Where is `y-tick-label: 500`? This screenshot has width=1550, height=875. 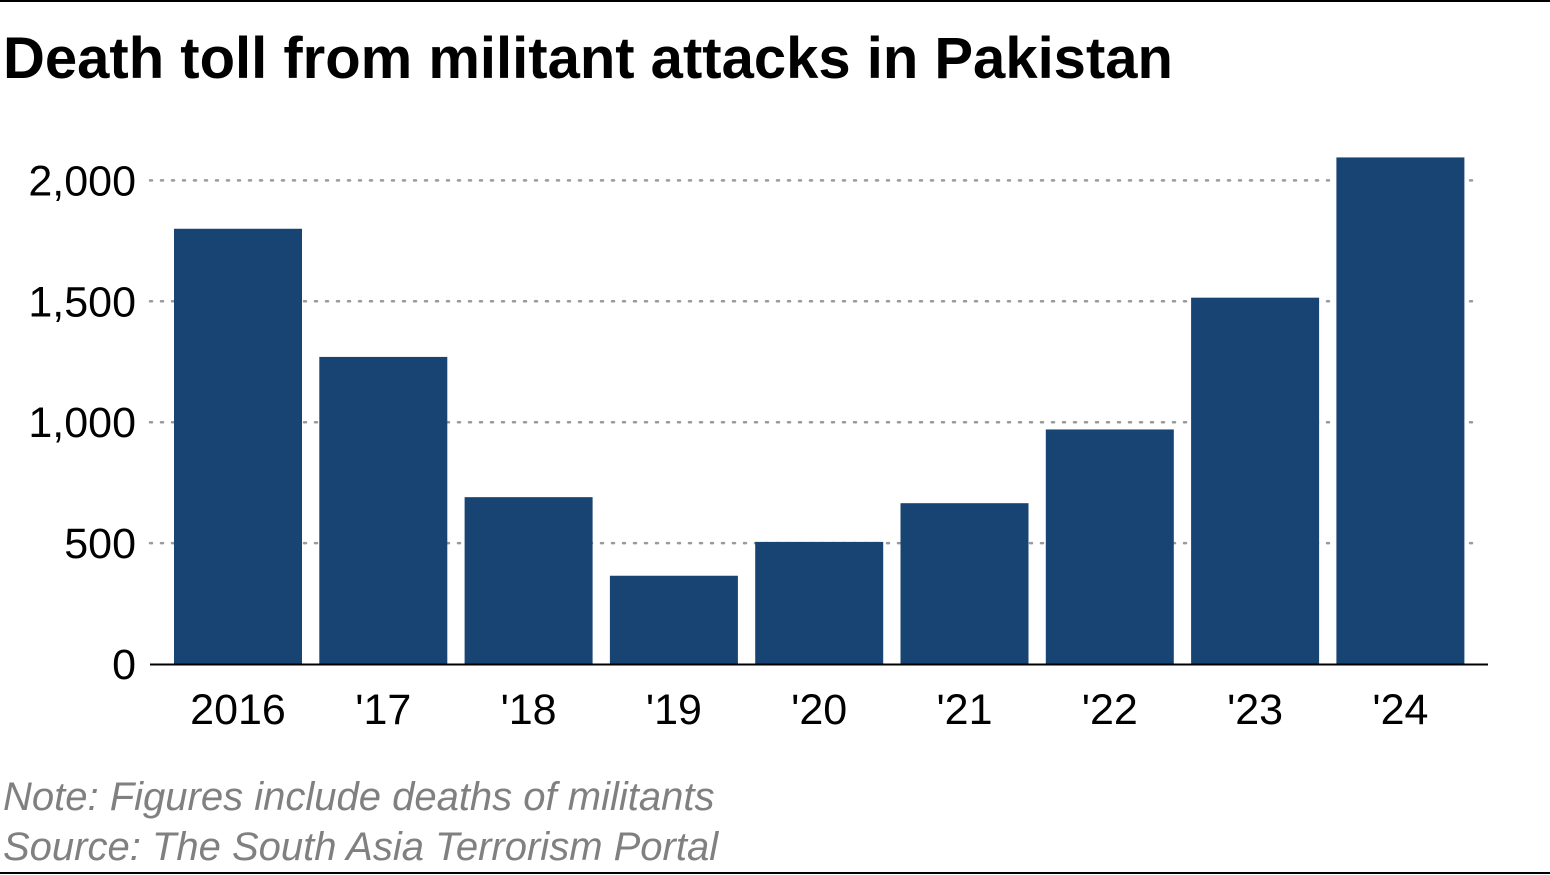
y-tick-label: 500 is located at coordinates (100, 544).